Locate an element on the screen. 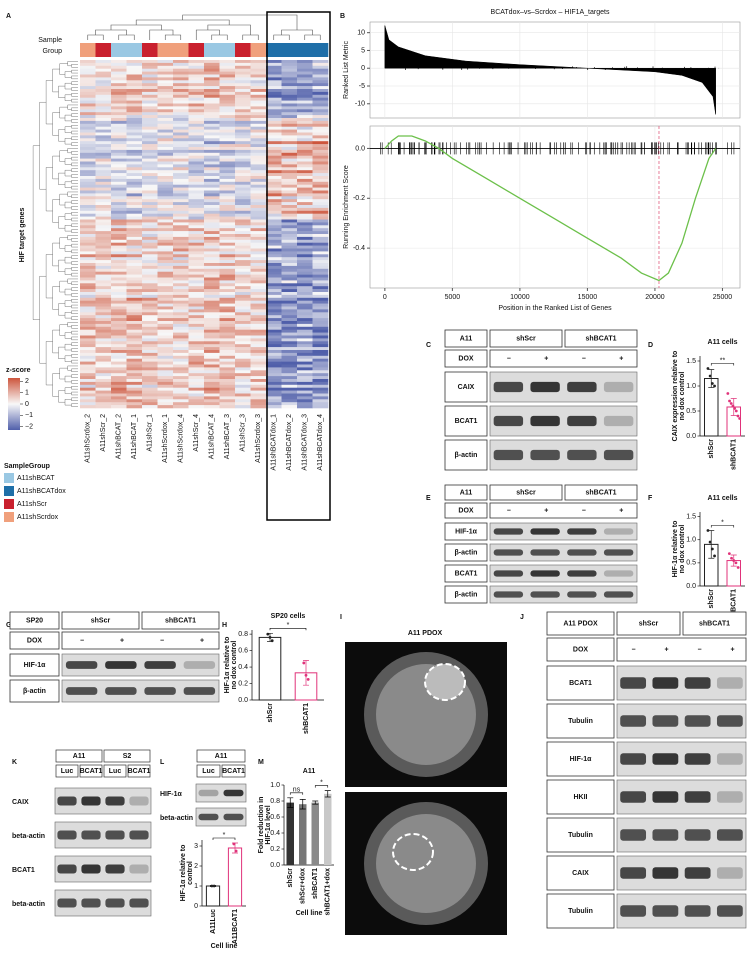  sample-group-cell is located at coordinates (181, 50).